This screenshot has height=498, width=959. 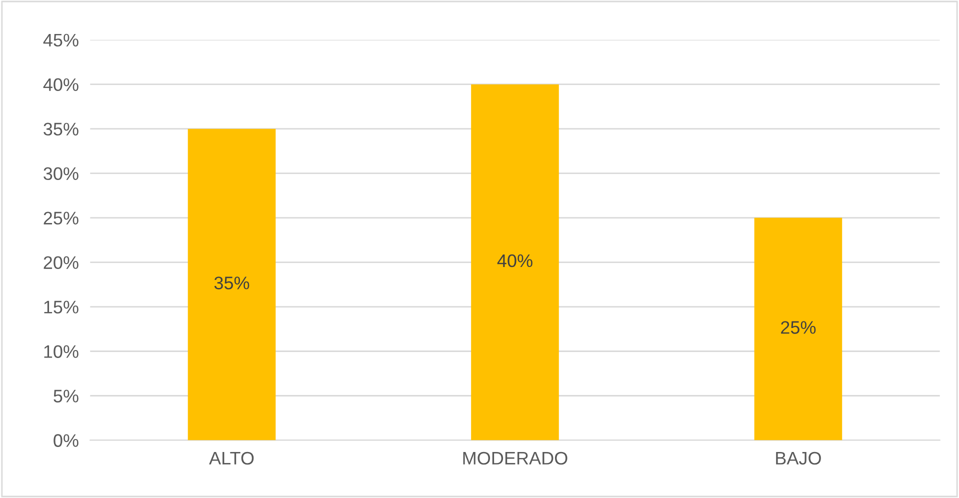 What do you see at coordinates (61, 173) in the screenshot?
I see `y-tick-label: 30%` at bounding box center [61, 173].